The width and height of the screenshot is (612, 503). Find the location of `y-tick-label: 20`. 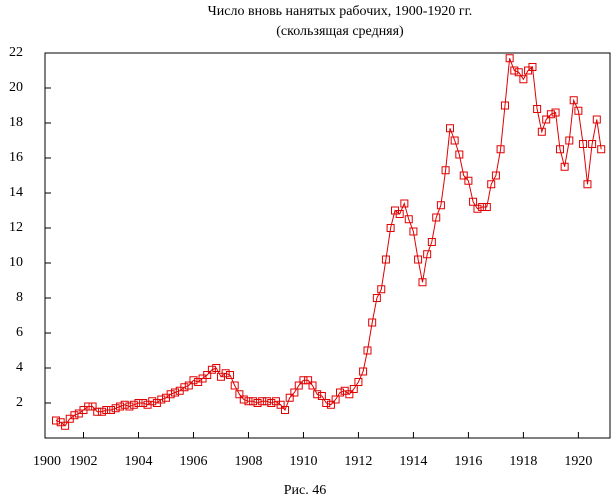

y-tick-label: 20 is located at coordinates (16, 87).